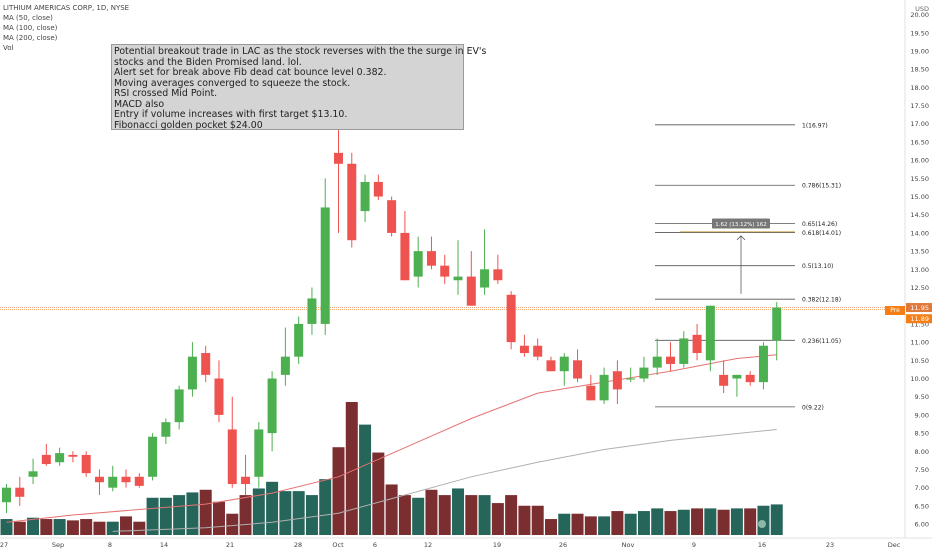 The width and height of the screenshot is (932, 550). What do you see at coordinates (919, 124) in the screenshot?
I see `y-tick-label: 17.00` at bounding box center [919, 124].